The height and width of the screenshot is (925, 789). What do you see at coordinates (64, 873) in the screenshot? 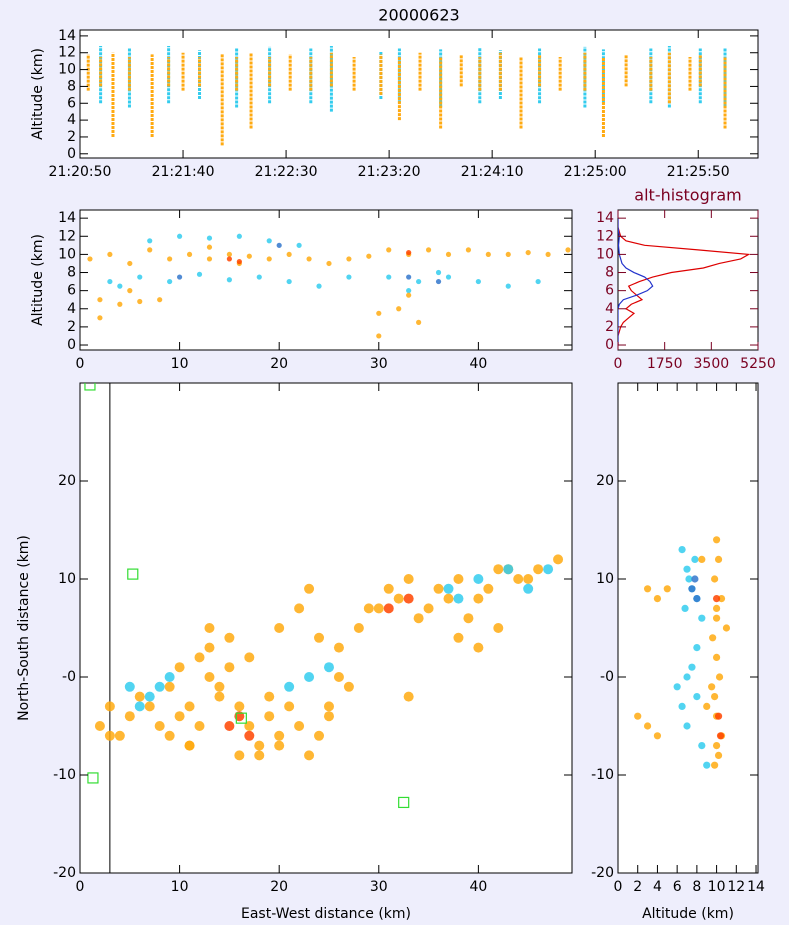
I see `y-tick-label: -20` at bounding box center [64, 873].